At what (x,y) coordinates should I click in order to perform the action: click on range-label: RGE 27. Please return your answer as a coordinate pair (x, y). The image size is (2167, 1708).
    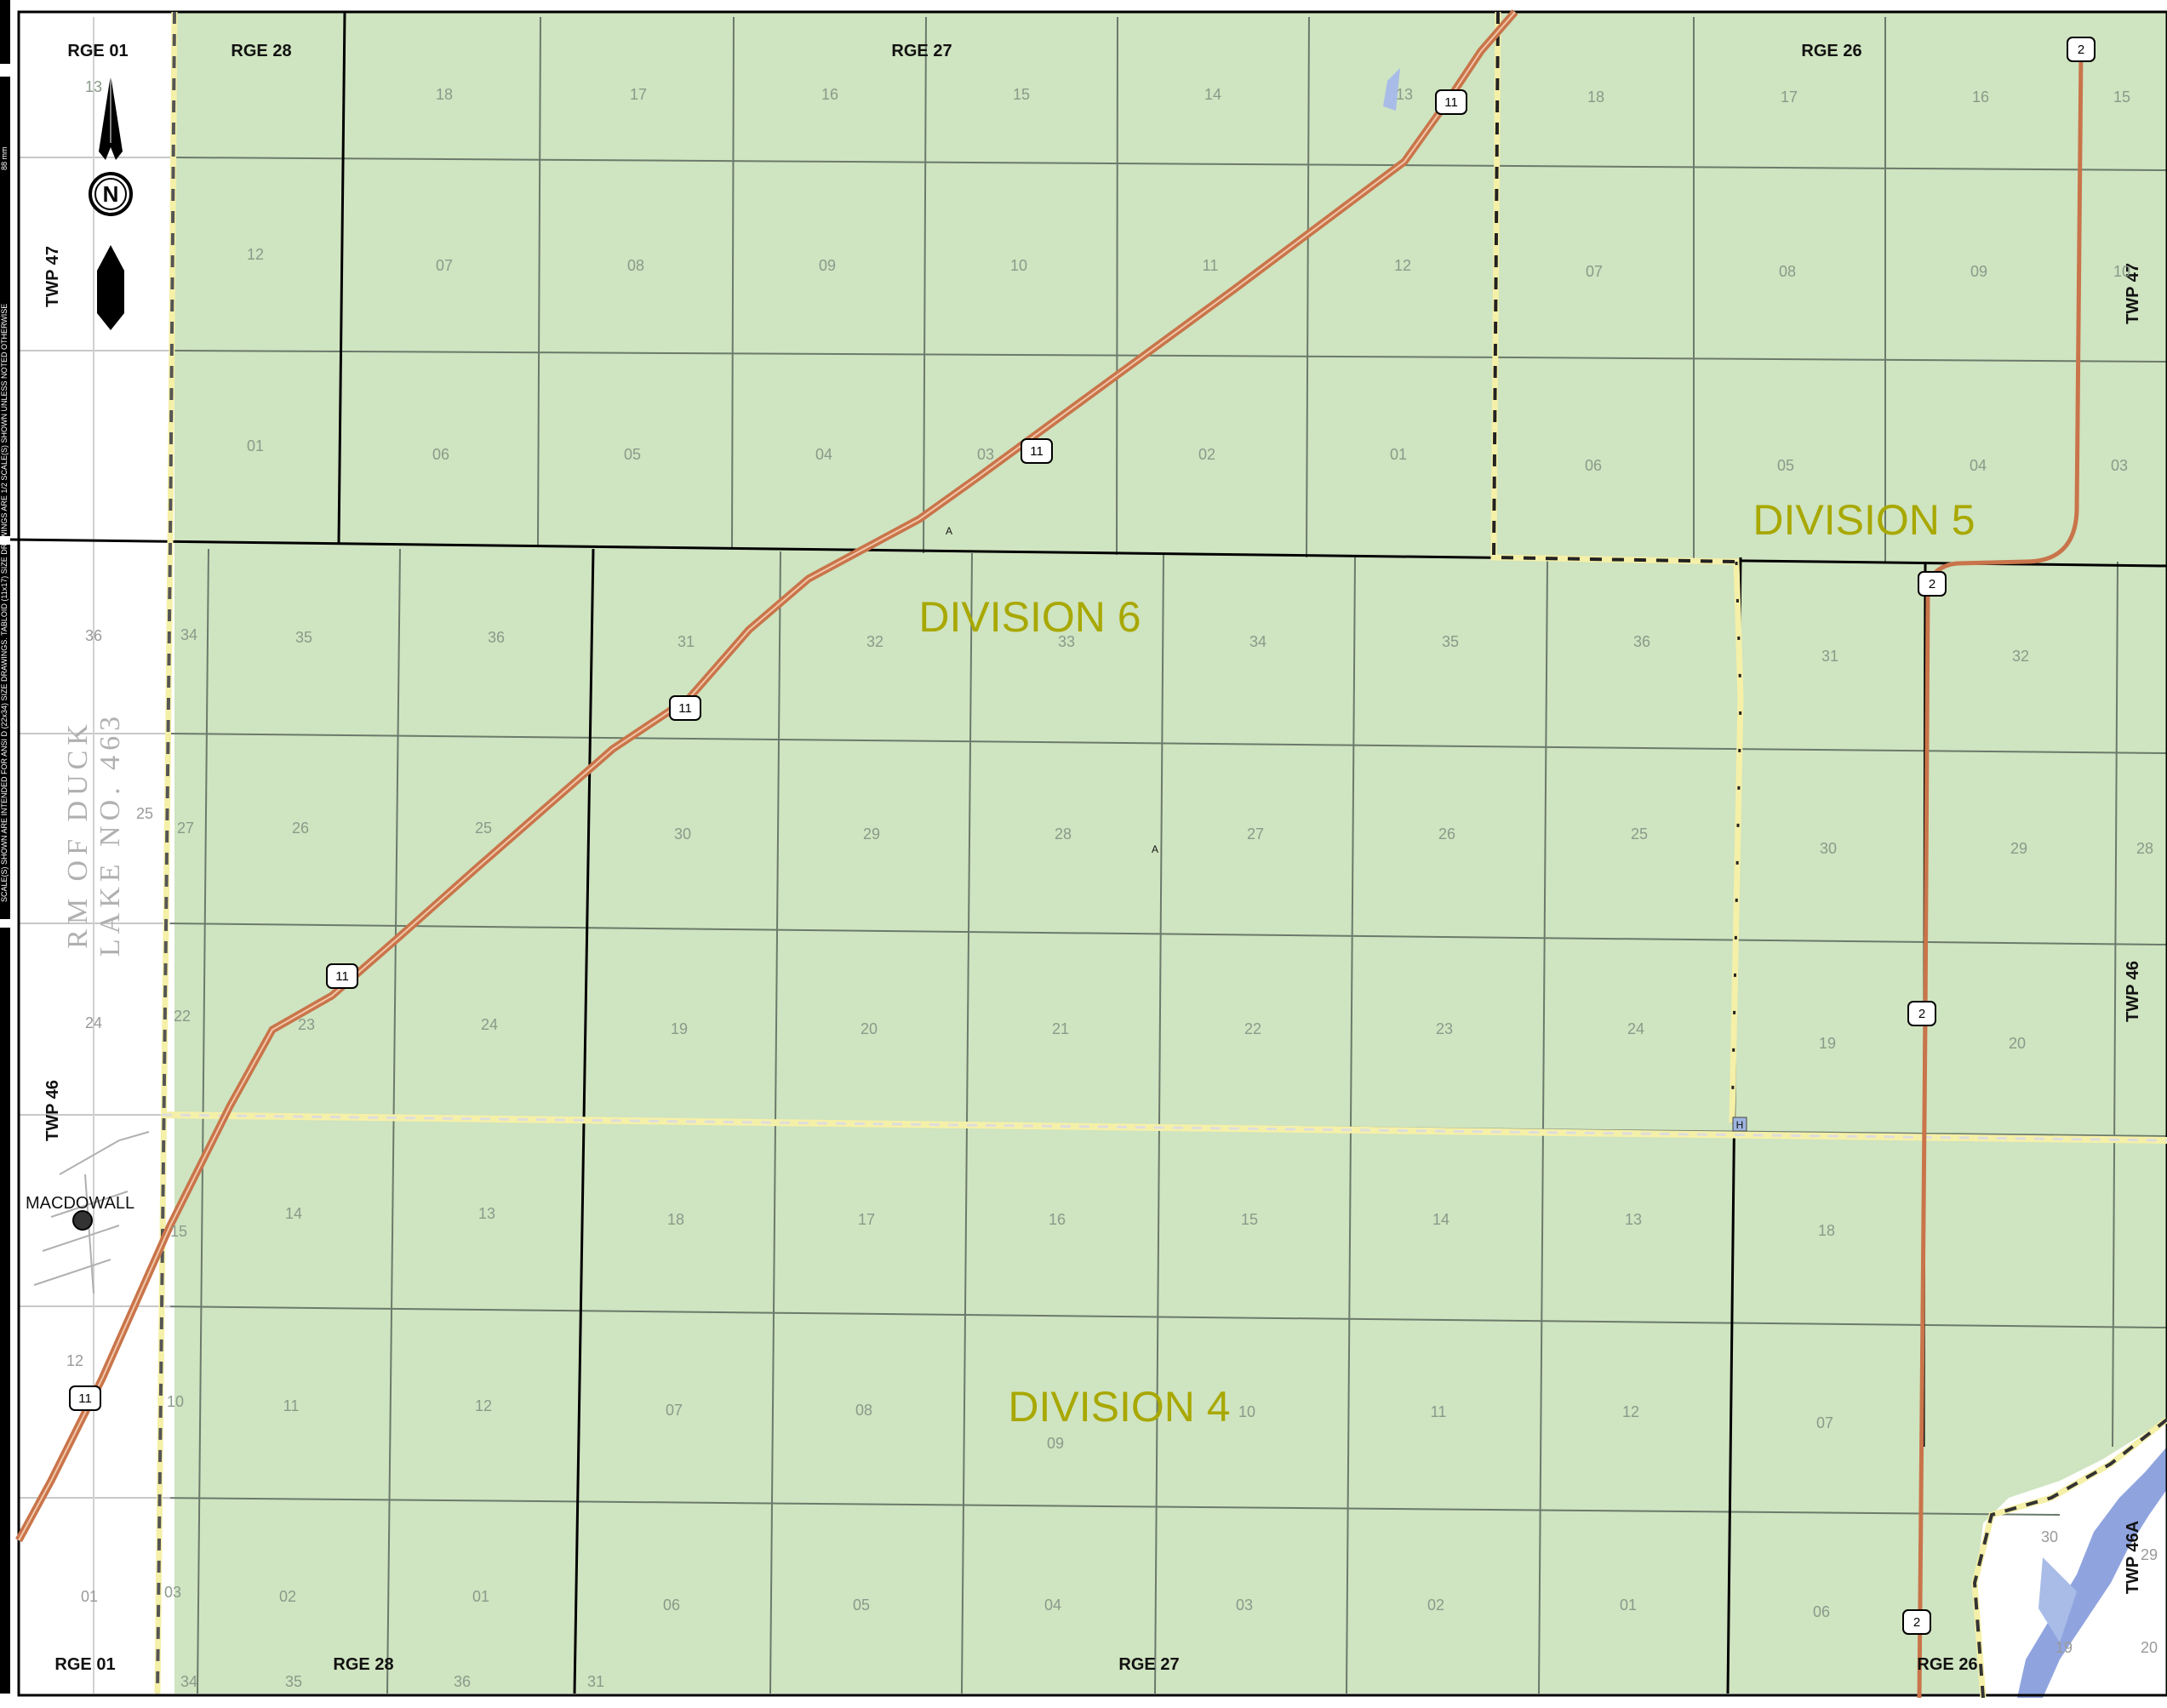
    Looking at the image, I should click on (1148, 1664).